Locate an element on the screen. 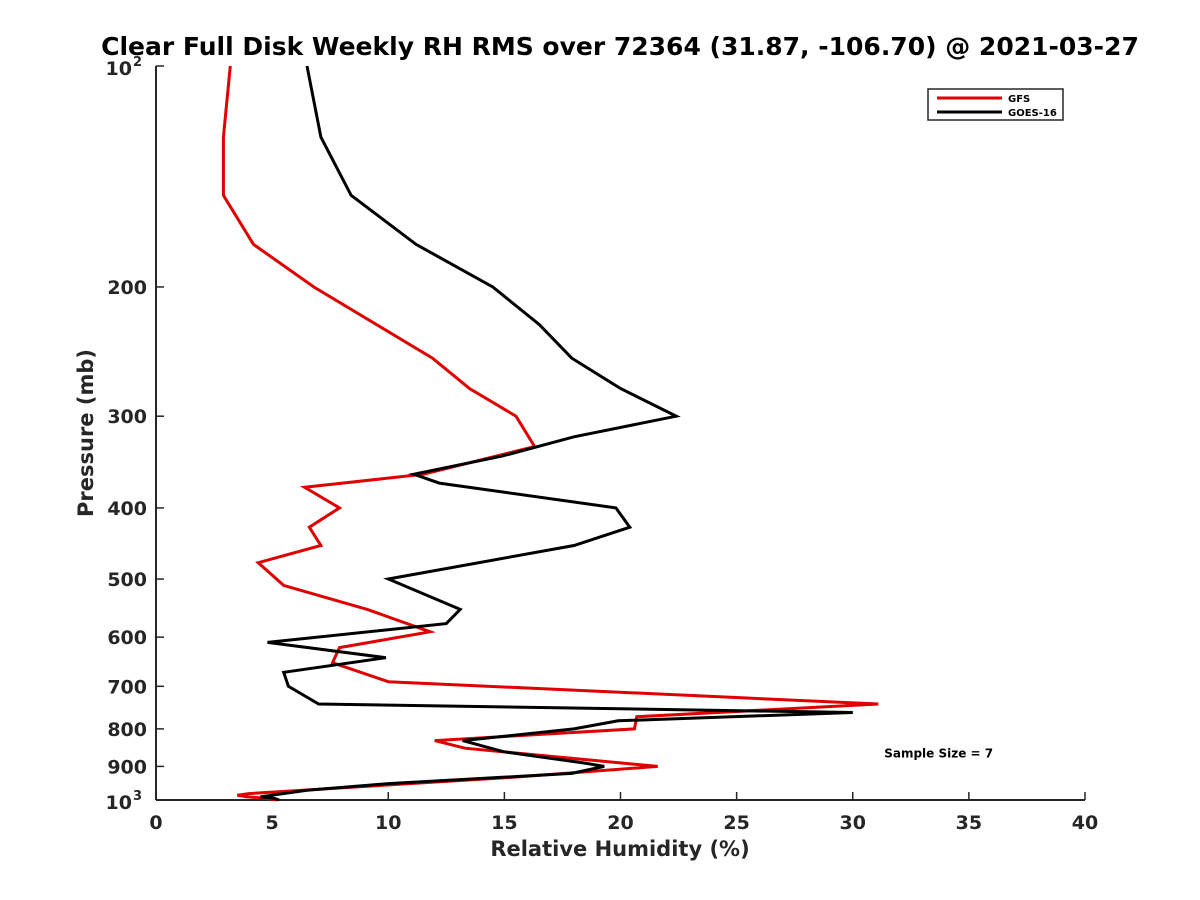 The width and height of the screenshot is (1200, 900). legend-box is located at coordinates (995, 104).